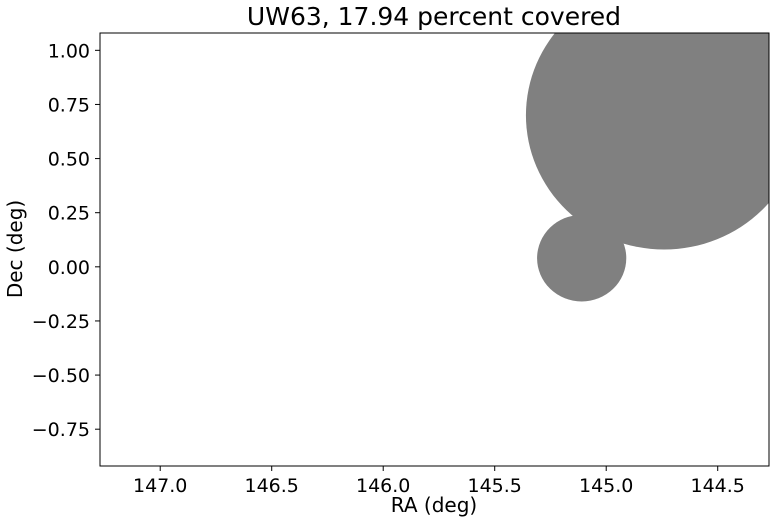 The width and height of the screenshot is (775, 523). Describe the element at coordinates (69, 214) in the screenshot. I see `y-tick-label: 0.25` at that location.